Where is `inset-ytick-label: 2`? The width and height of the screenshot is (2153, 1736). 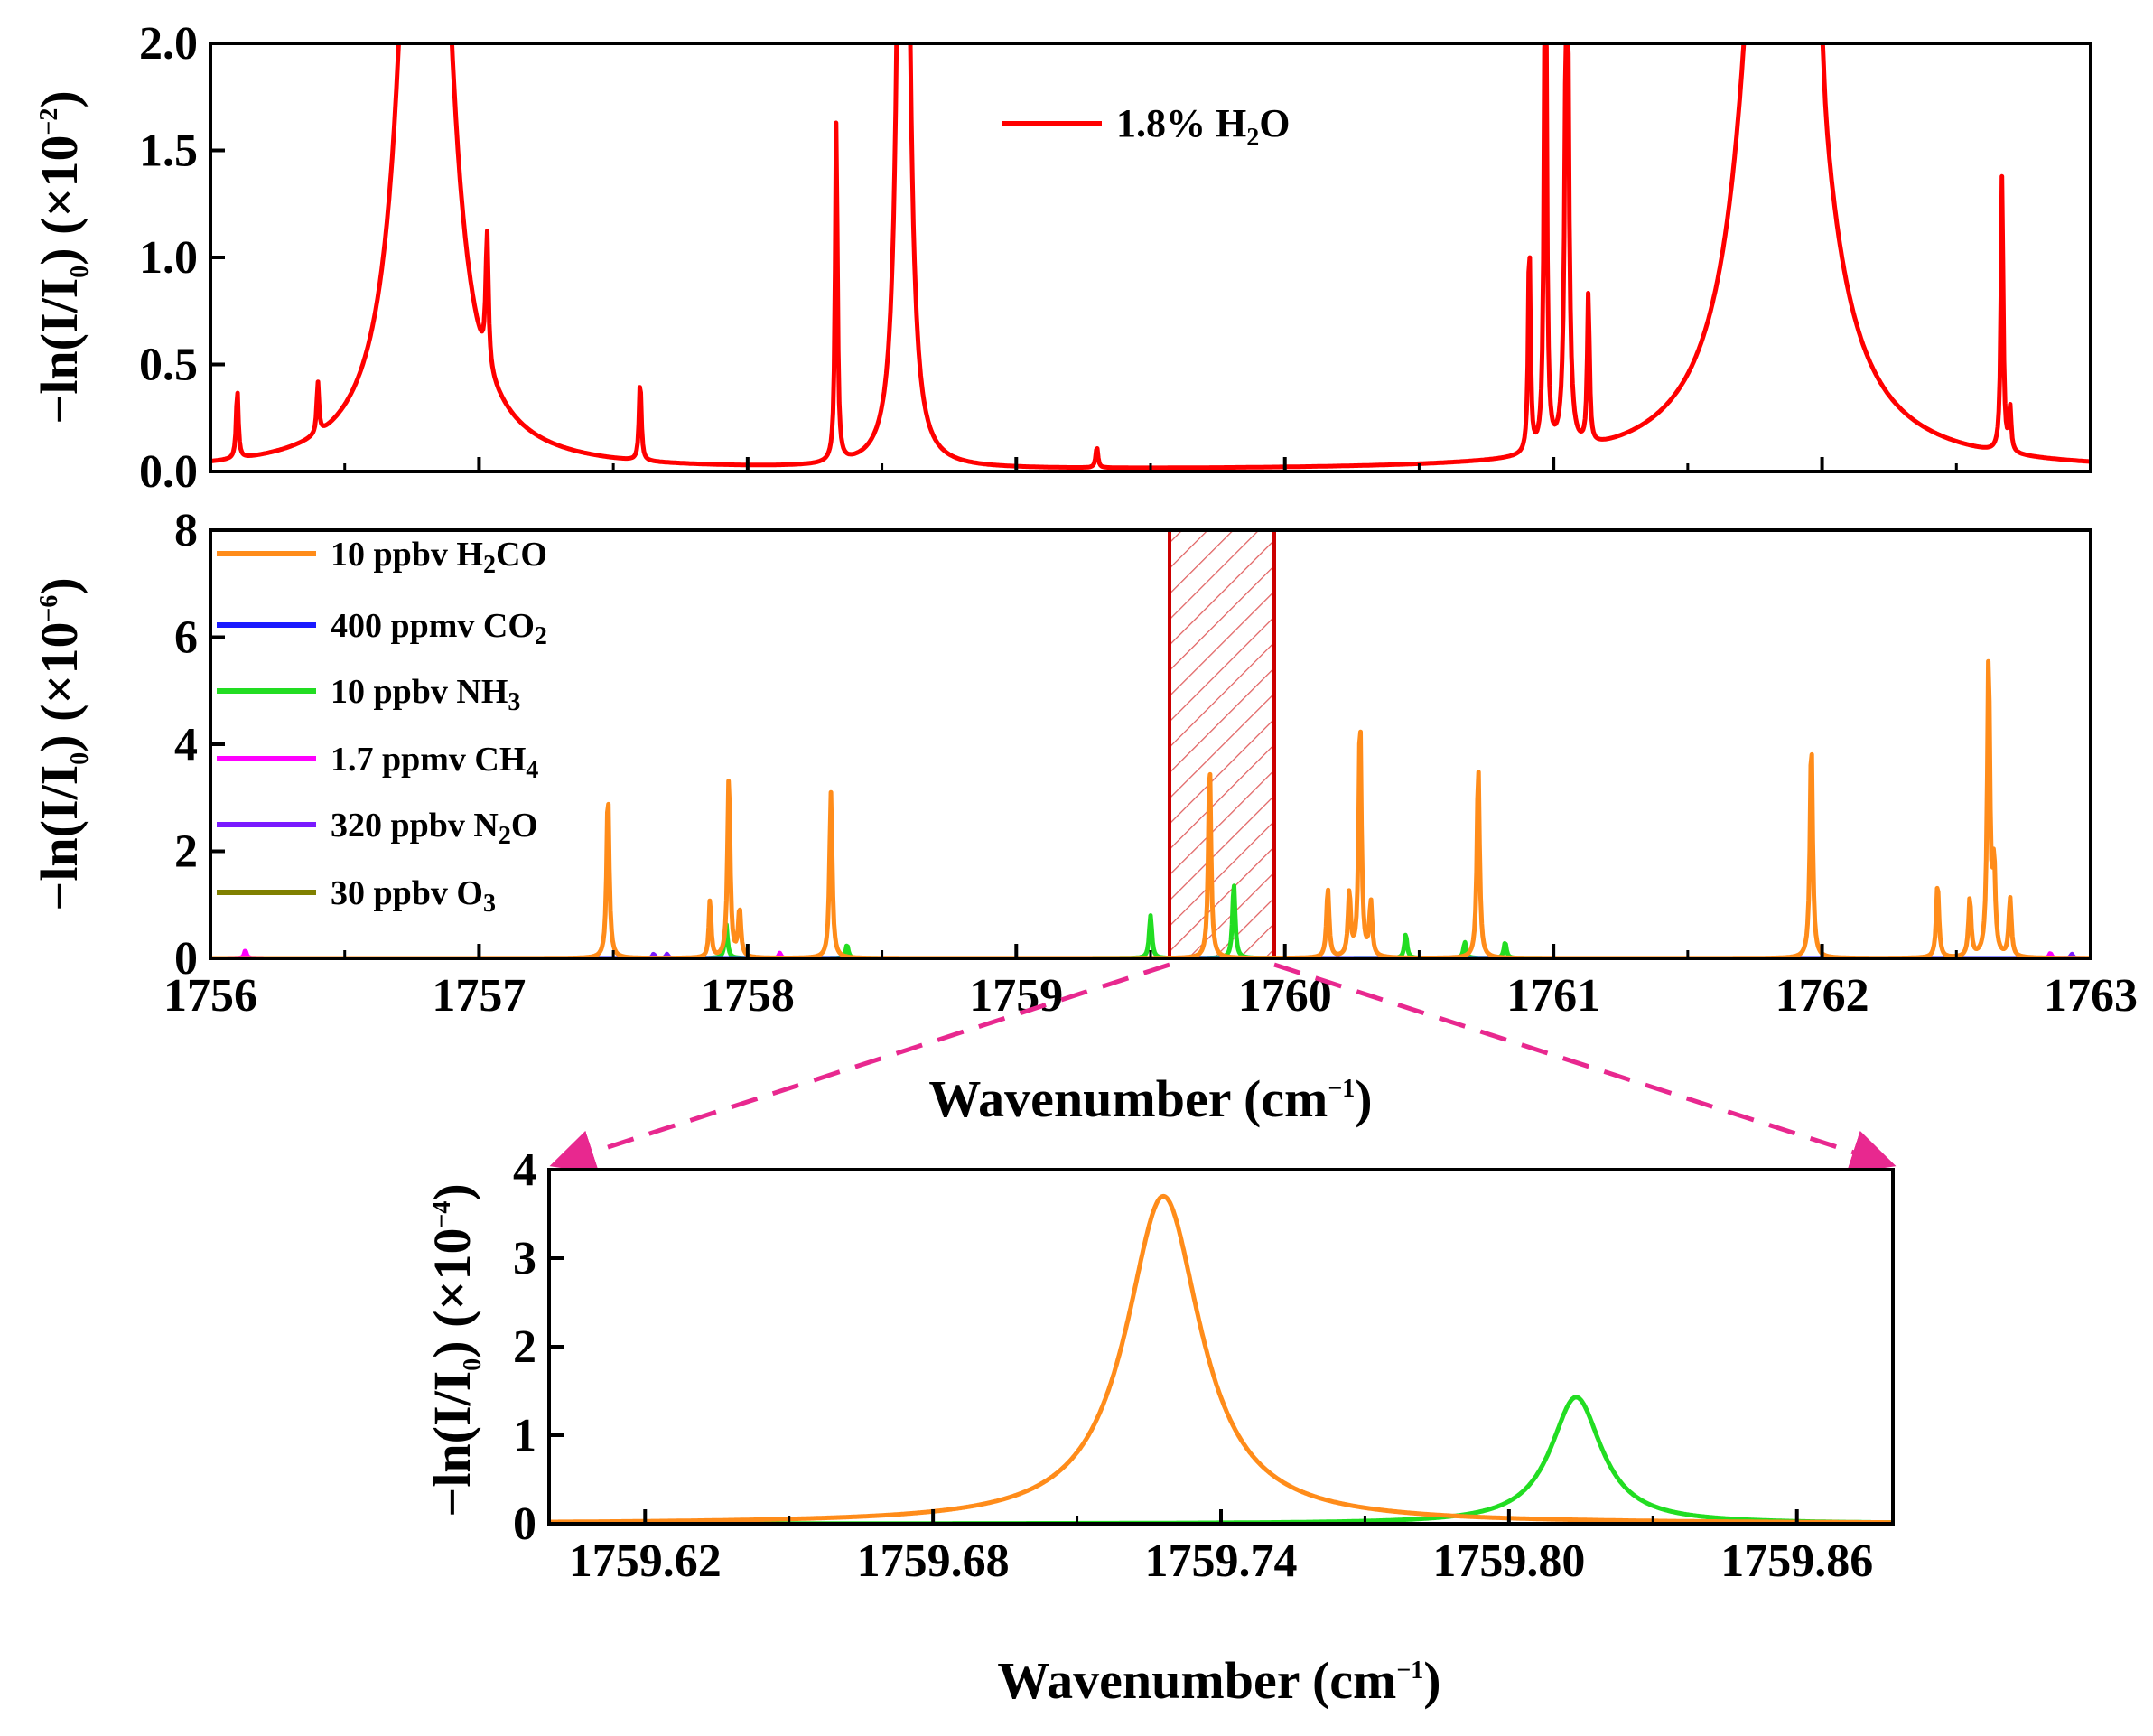 inset-ytick-label: 2 is located at coordinates (524, 1347).